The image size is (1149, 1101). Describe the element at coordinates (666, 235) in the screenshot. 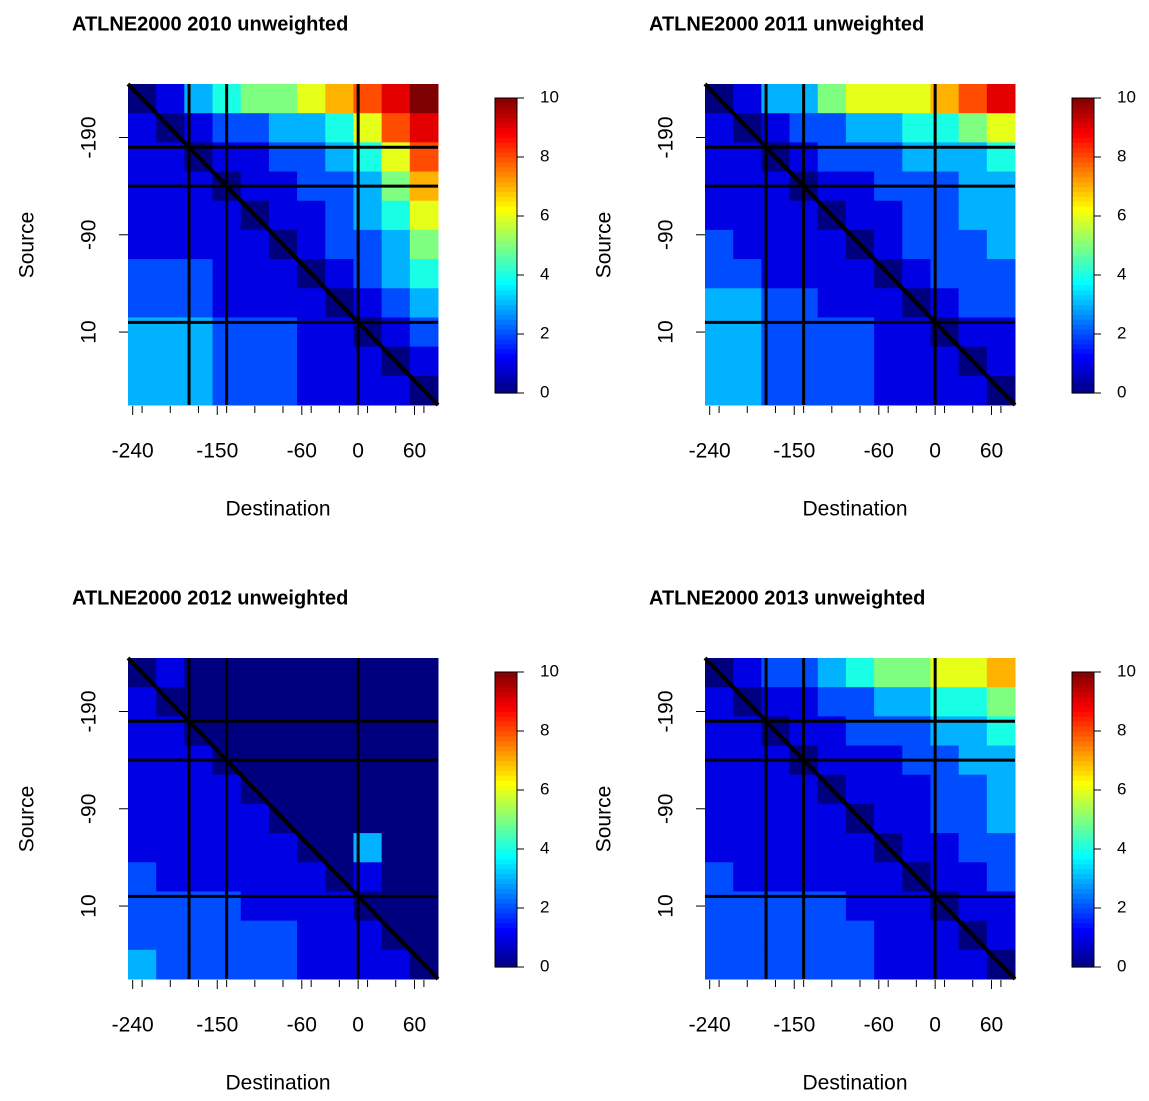

I see `y-tick-label: -90` at that location.